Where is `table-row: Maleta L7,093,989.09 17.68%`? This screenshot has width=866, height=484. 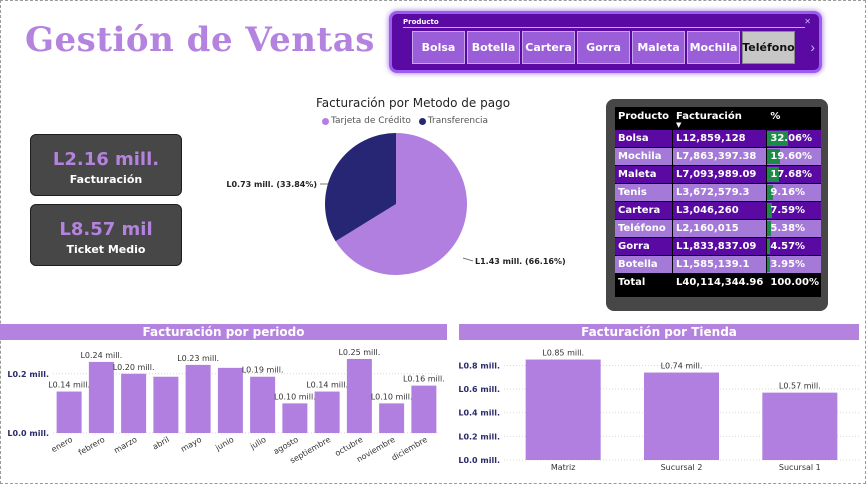 table-row: Maleta L7,093,989.09 17.68% is located at coordinates (718, 173).